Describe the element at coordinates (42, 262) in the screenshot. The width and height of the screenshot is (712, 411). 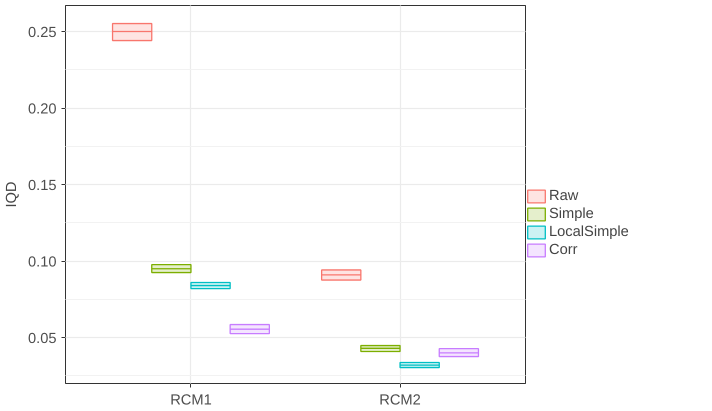
I see `y-tick-label: 0.10` at that location.